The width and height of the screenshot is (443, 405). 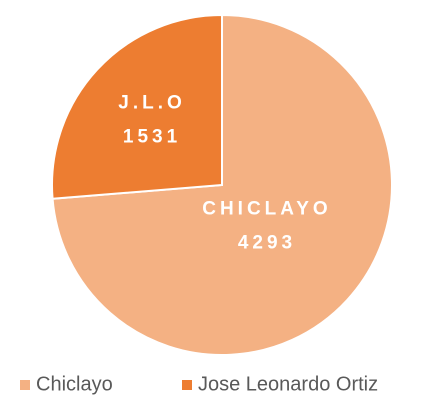 What do you see at coordinates (152, 102) in the screenshot?
I see `slice-name: J.L.O` at bounding box center [152, 102].